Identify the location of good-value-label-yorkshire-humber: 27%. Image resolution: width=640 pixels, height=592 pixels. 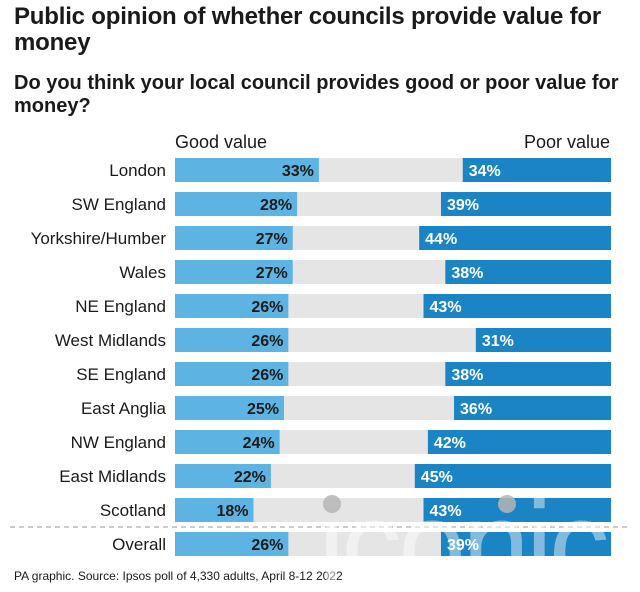
(272, 239).